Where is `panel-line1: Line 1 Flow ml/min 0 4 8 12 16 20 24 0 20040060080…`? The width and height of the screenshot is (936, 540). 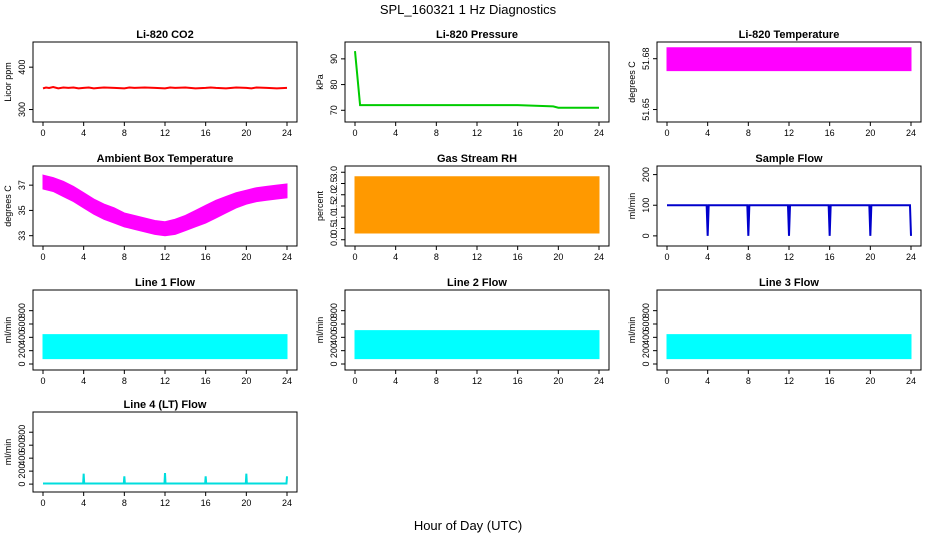 panel-line1: Line 1 Flow ml/min 0 4 8 12 16 20 24 0 20040060080… is located at coordinates (150, 331).